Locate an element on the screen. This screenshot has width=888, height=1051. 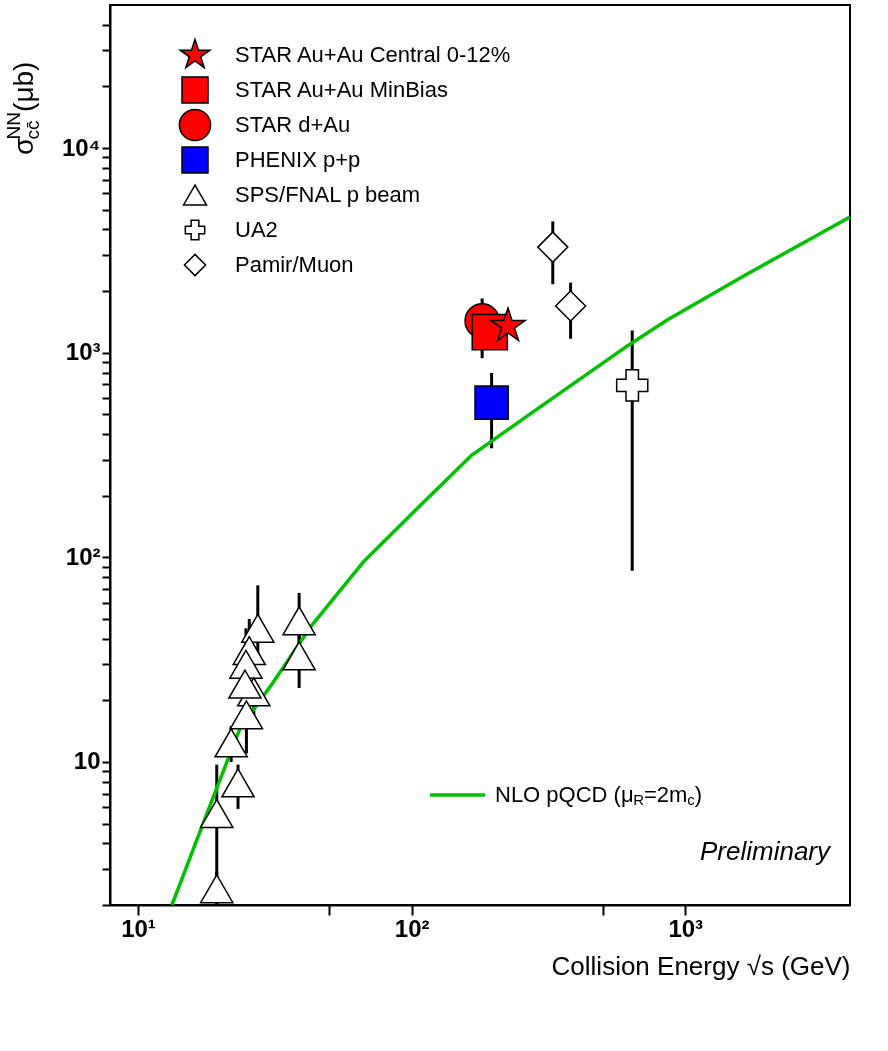
y-tick-label: 10² is located at coordinates (83, 556).